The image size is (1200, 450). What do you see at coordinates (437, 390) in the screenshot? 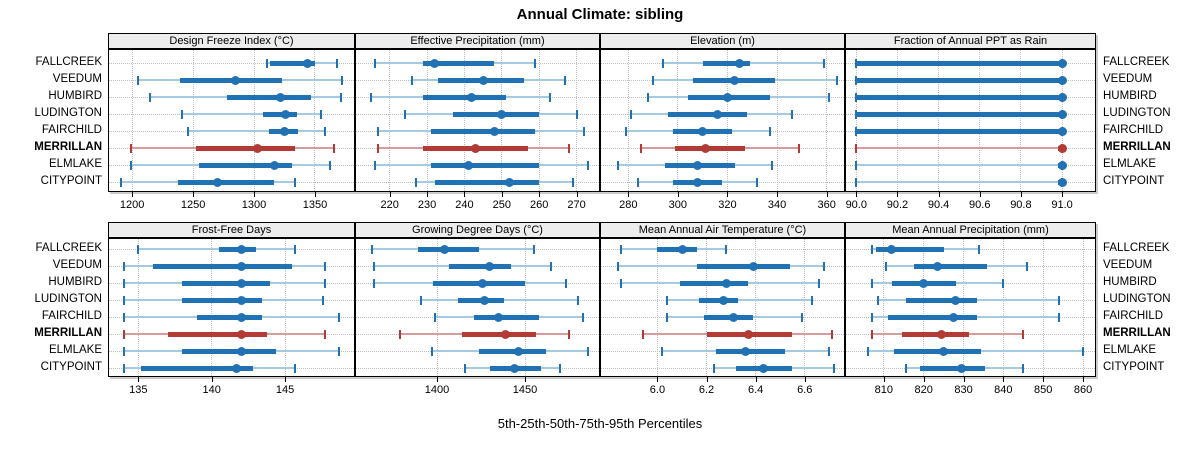
I see `axis-tick-label: 1400` at bounding box center [437, 390].